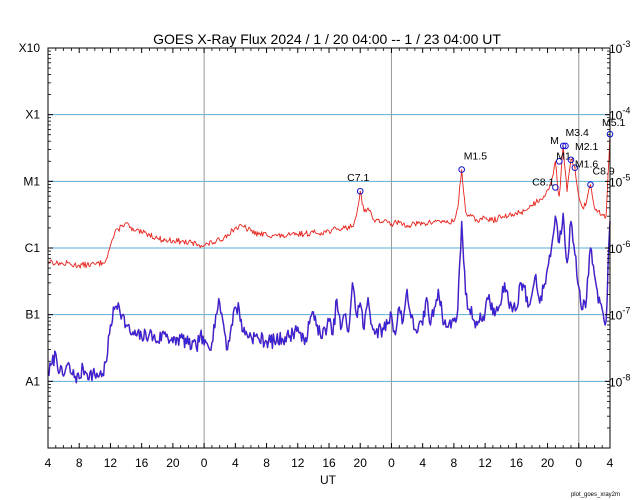 The image size is (640, 500). What do you see at coordinates (554, 141) in the screenshot?
I see `flare-label: M` at bounding box center [554, 141].